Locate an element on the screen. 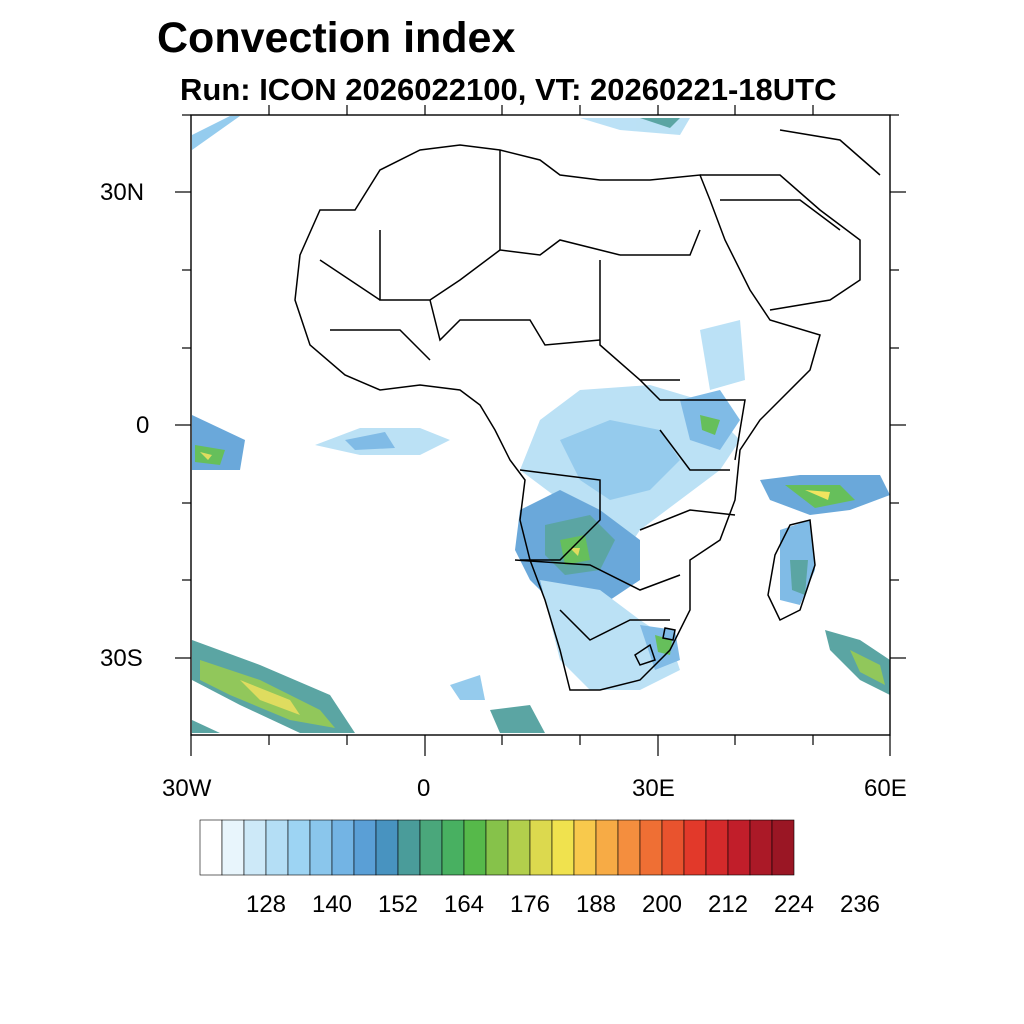  colorbar-tick-label: 224 is located at coordinates (794, 904).